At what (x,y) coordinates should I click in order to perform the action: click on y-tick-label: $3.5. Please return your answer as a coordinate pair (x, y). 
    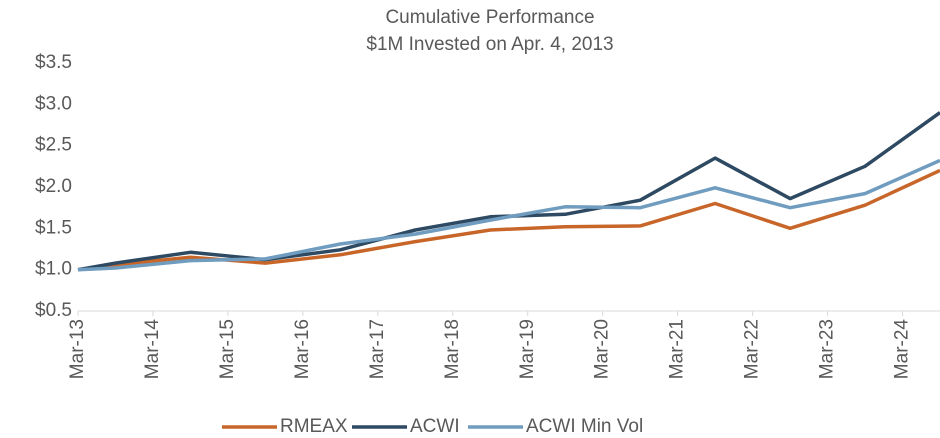
    Looking at the image, I should click on (53, 62).